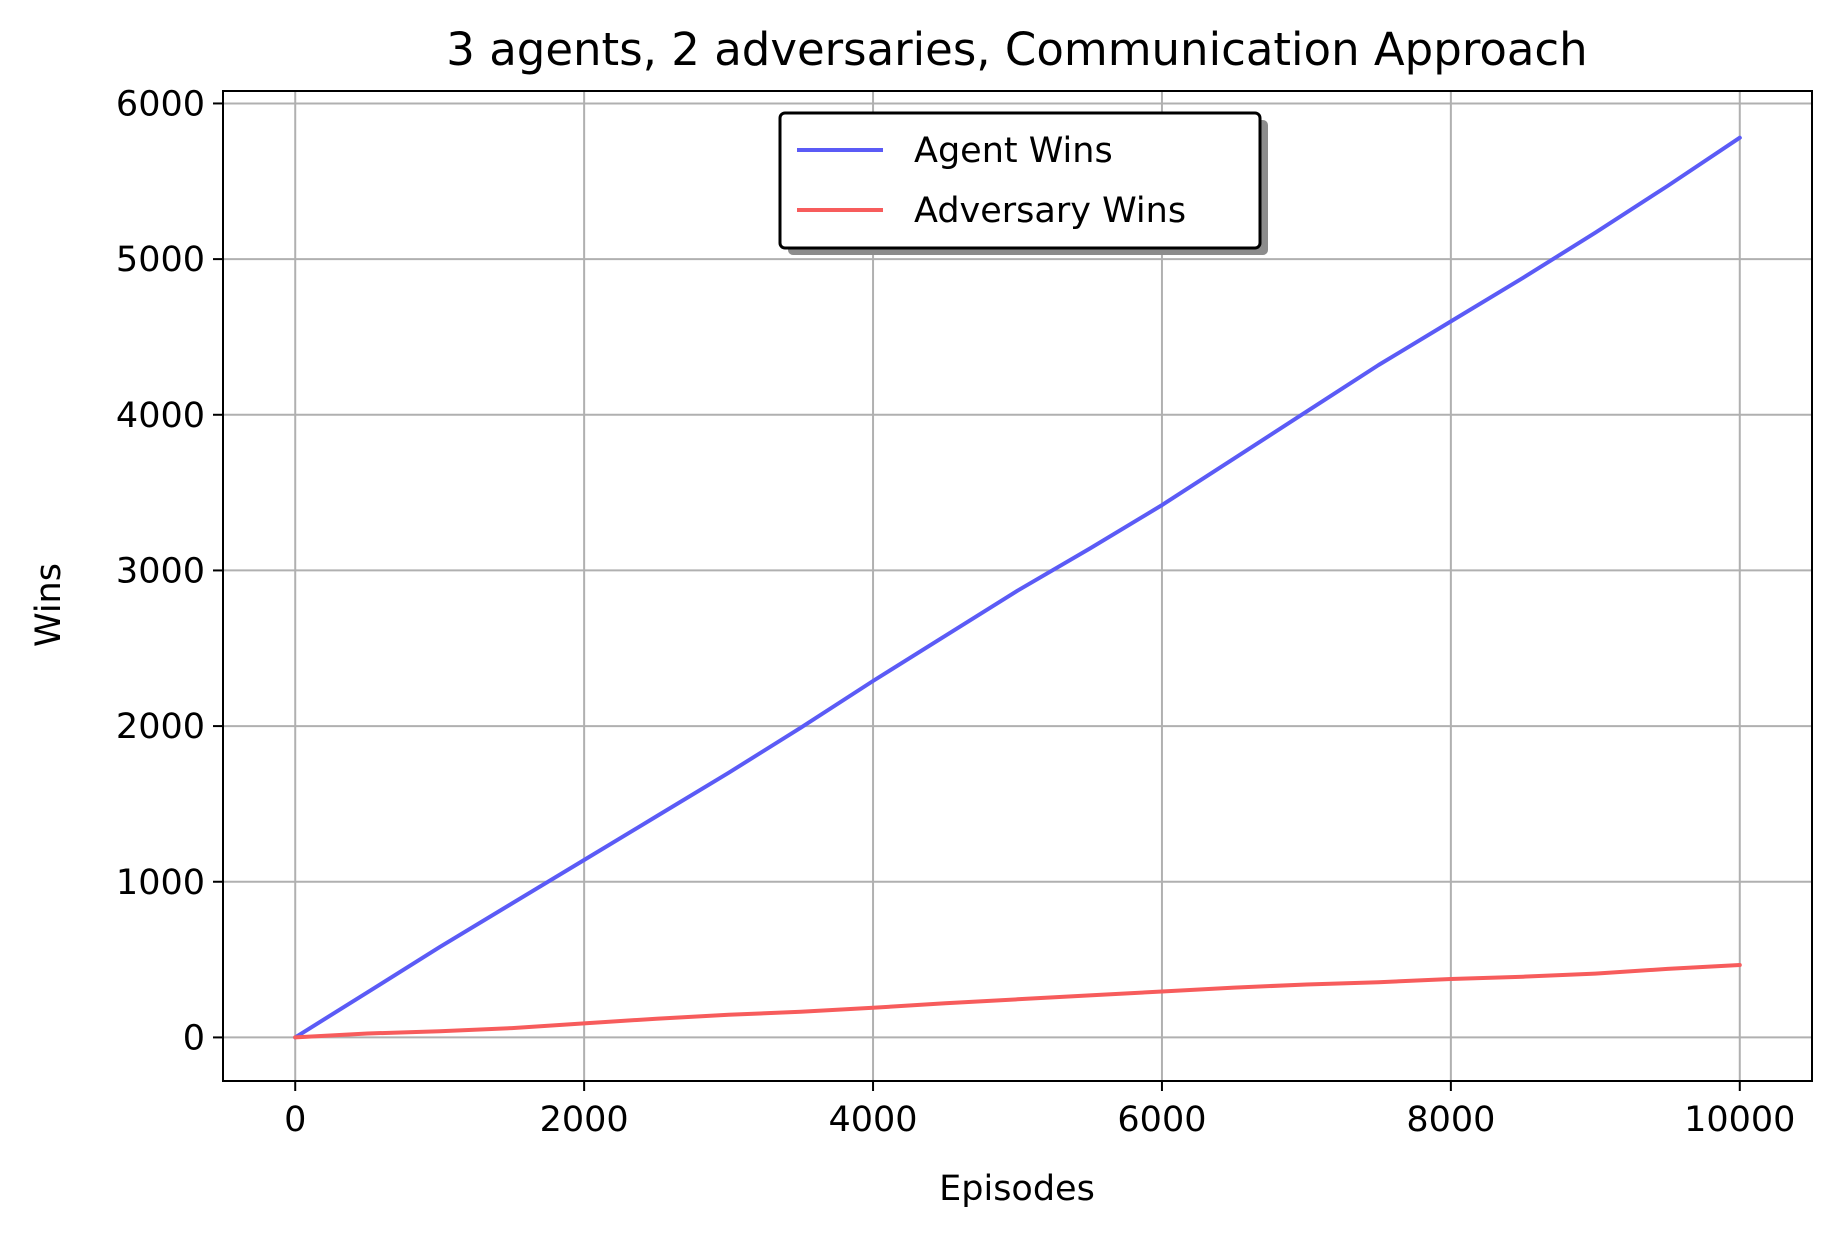 This screenshot has width=1834, height=1238. I want to click on y-tick-label: 6000, so click(160, 104).